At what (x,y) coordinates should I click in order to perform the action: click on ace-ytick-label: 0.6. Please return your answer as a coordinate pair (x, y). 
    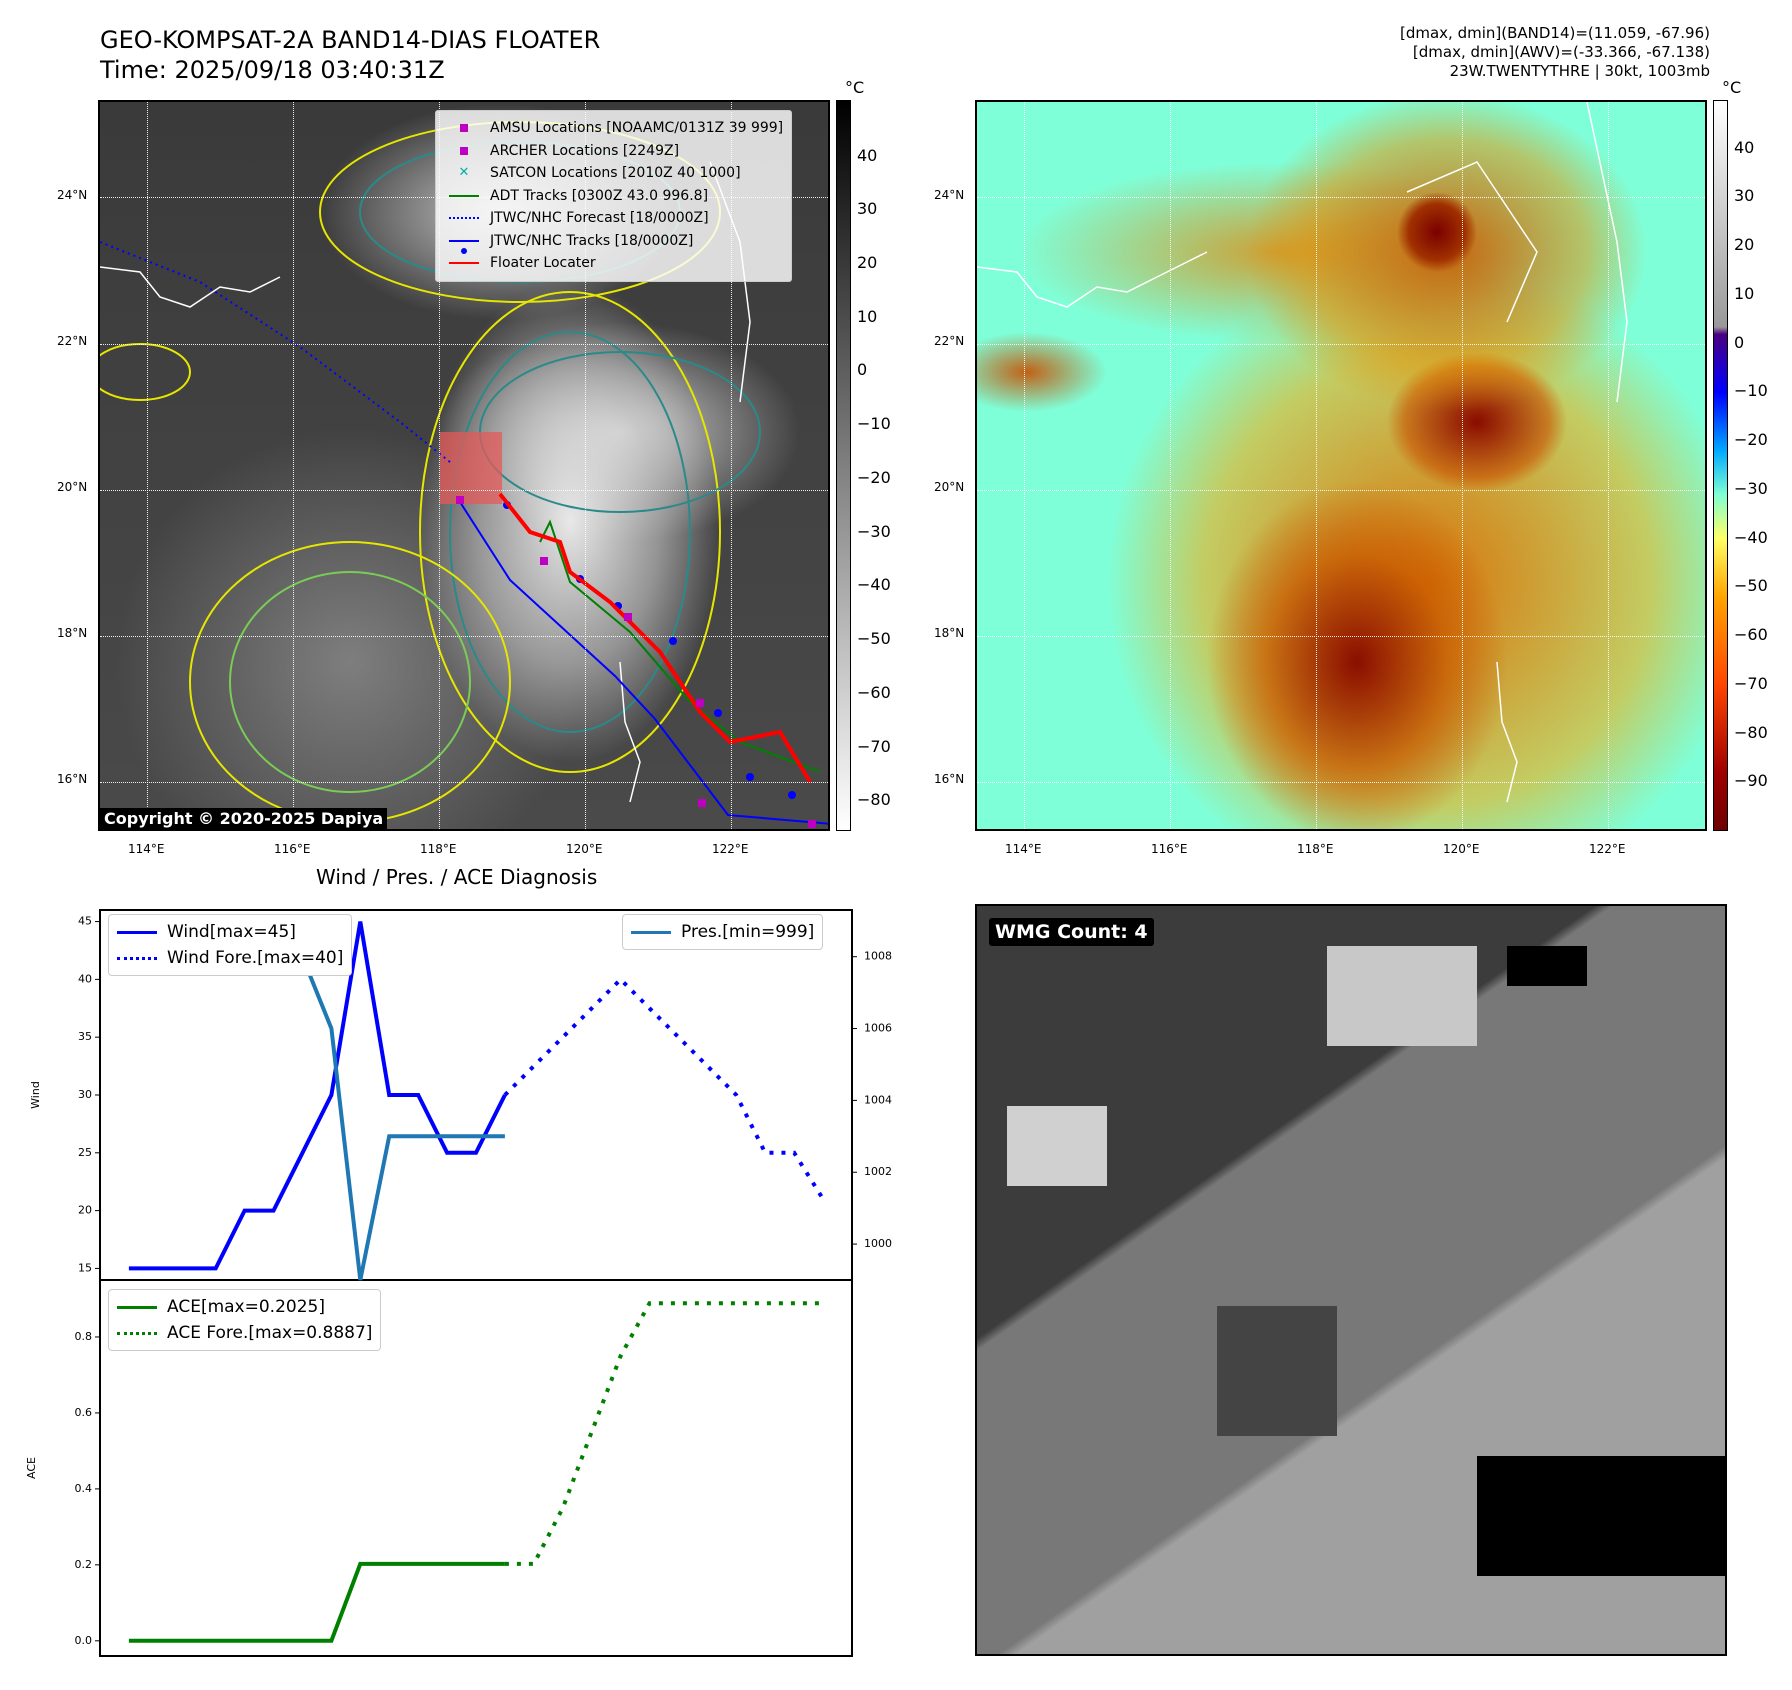
    Looking at the image, I should click on (84, 1412).